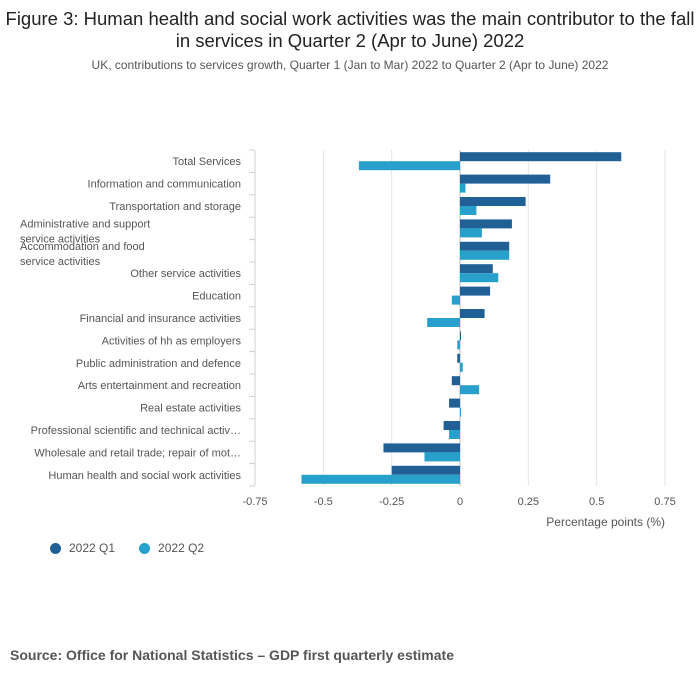  Describe the element at coordinates (158, 364) in the screenshot. I see `category-label: Public administration and defence` at that location.